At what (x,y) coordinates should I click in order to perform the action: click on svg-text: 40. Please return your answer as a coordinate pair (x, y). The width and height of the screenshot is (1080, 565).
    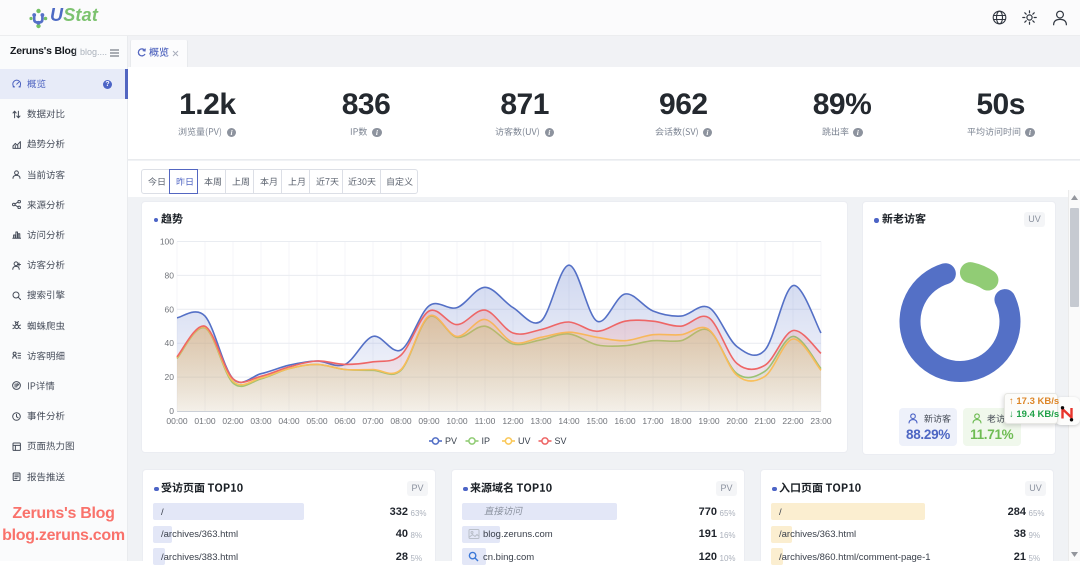
    Looking at the image, I should click on (170, 343).